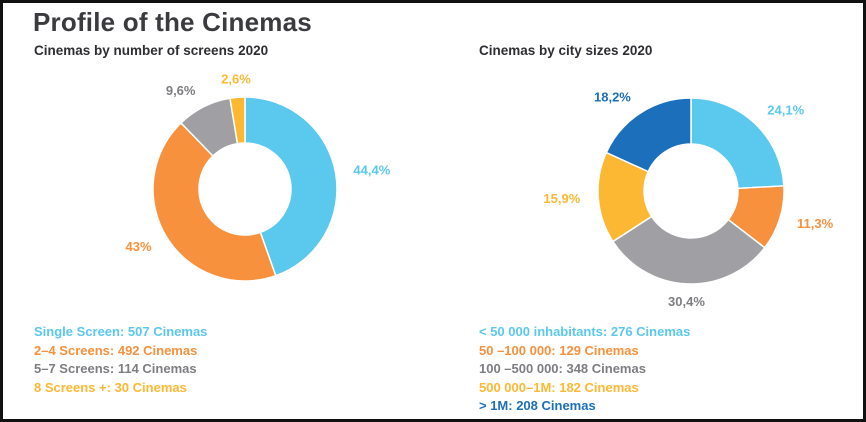 The height and width of the screenshot is (422, 866). Describe the element at coordinates (537, 405) in the screenshot. I see `legend-item-1m: > 1M: 208 Cinemas` at that location.